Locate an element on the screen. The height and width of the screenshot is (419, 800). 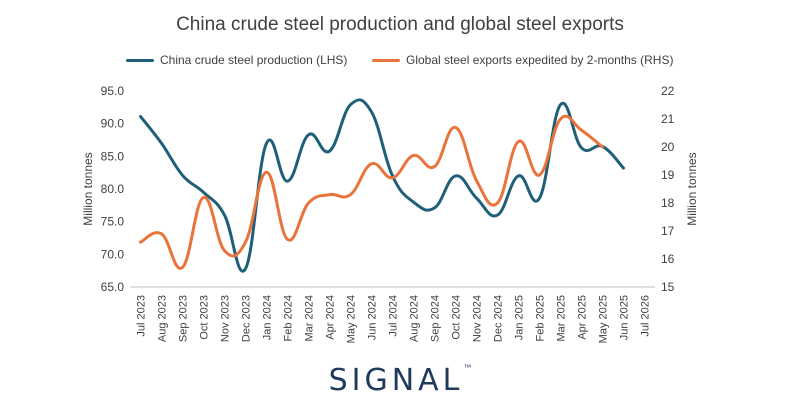
y-right-tick-label: 19 is located at coordinates (668, 175).